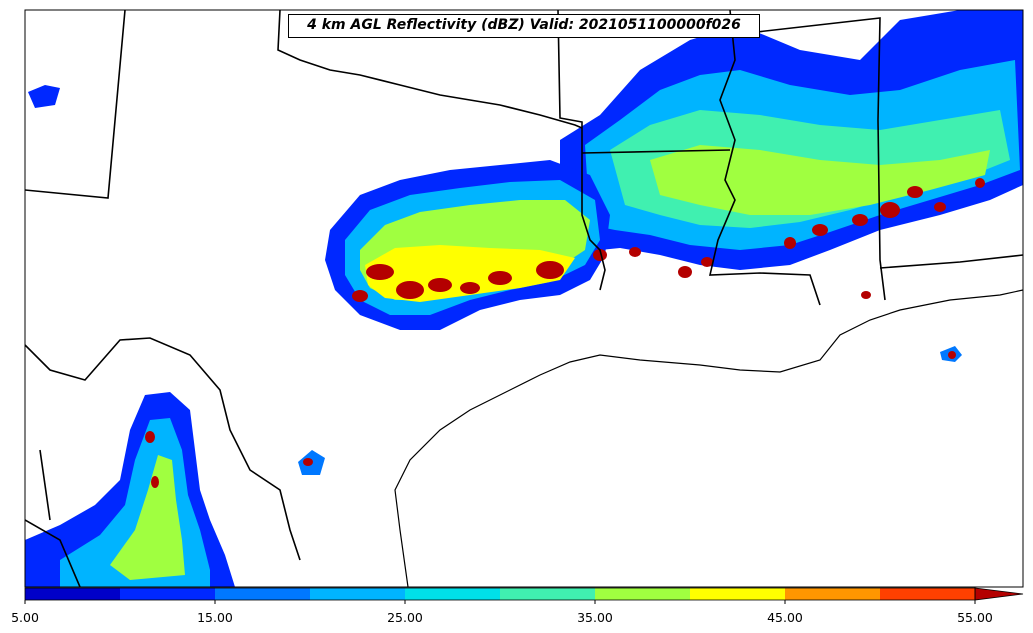 Image resolution: width=1033 pixels, height=633 pixels. Describe the element at coordinates (405, 617) in the screenshot. I see `colorbar-tick-label: 25.00` at that location.